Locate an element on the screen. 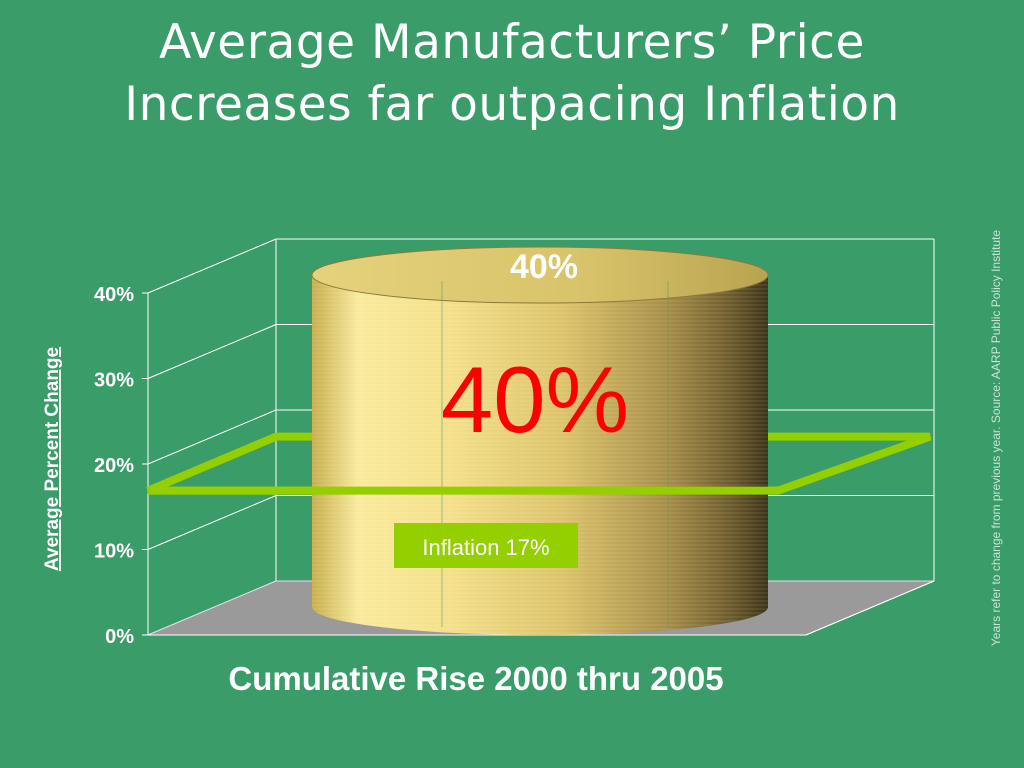 The height and width of the screenshot is (768, 1024). inflation-label-box: Inflation 17% is located at coordinates (486, 545).